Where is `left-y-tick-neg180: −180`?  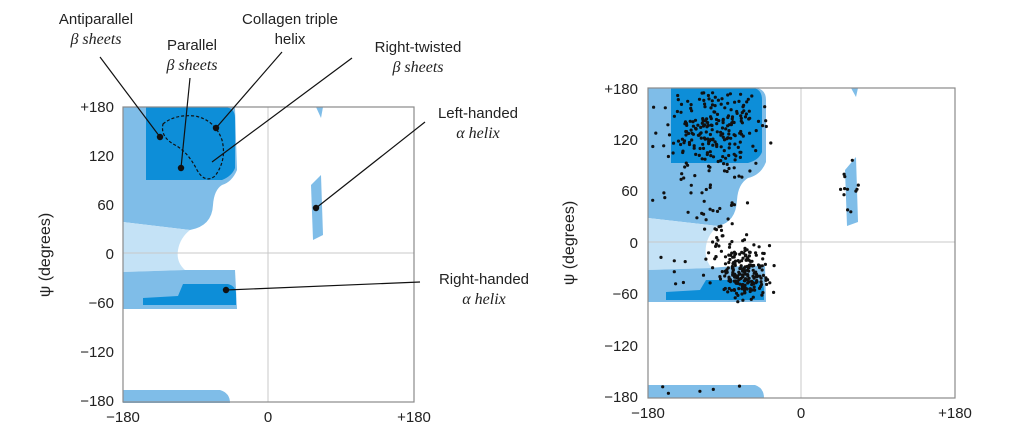 left-y-tick-neg180: −180 is located at coordinates (97, 401).